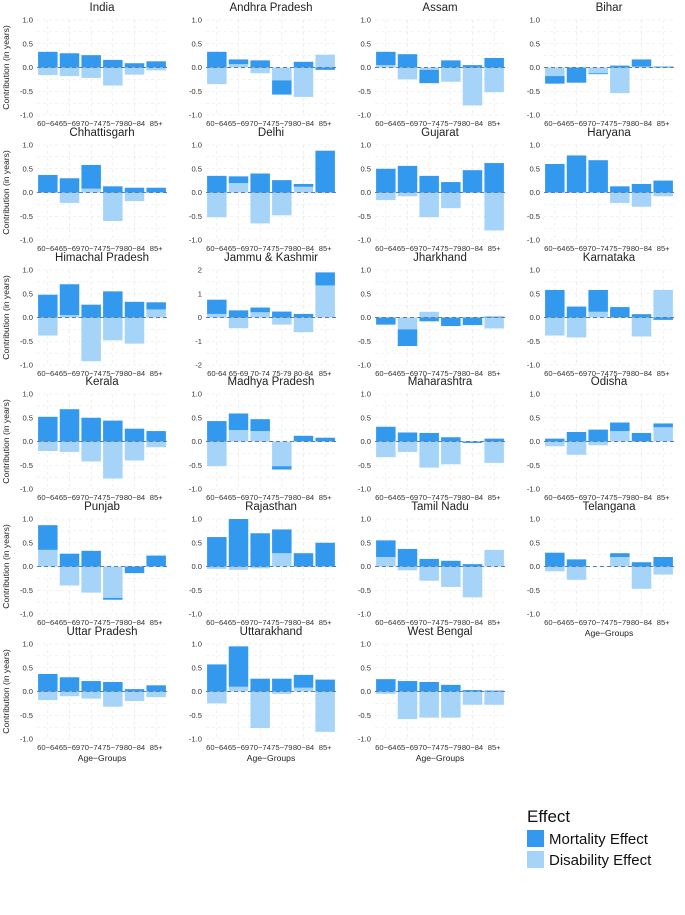  Describe the element at coordinates (619, 622) in the screenshot. I see `x-tick-label: 75−79` at that location.